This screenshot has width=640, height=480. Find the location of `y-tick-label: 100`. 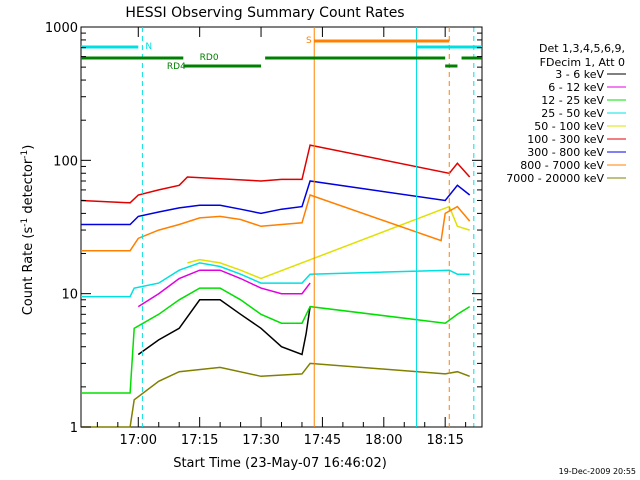

y-tick-label: 100 is located at coordinates (65, 161).